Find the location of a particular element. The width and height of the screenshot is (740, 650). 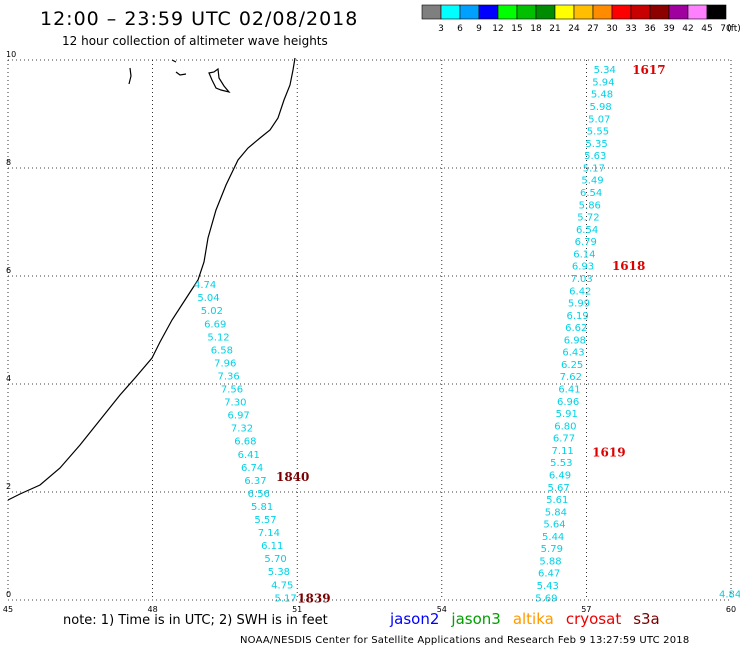

hour-label-1839: 1839 is located at coordinates (313, 598).